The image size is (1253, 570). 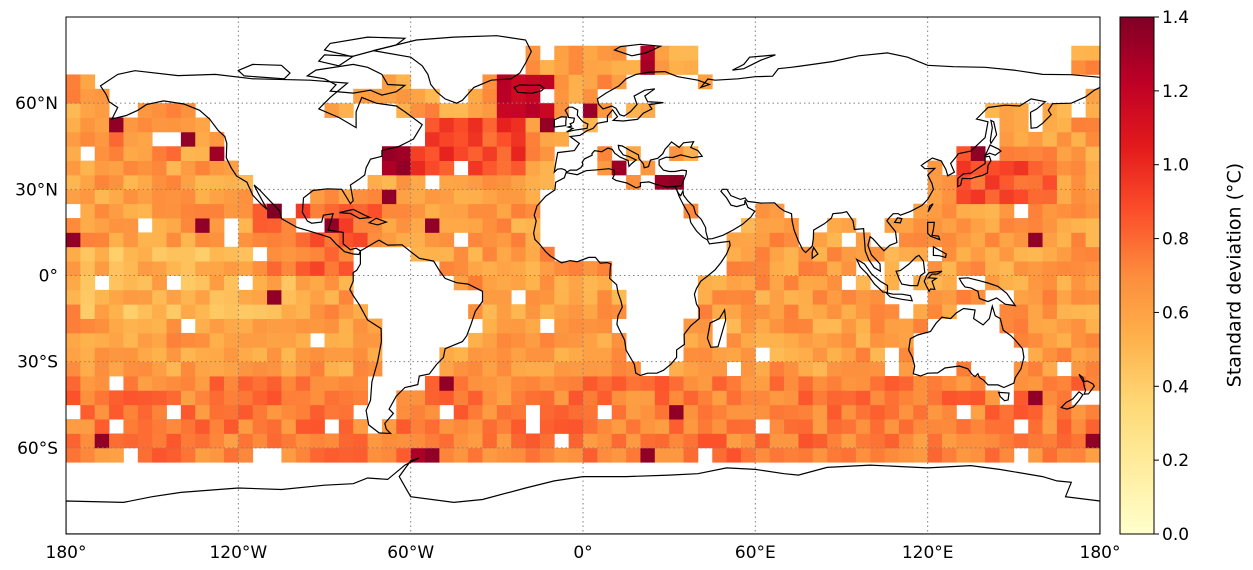 I want to click on x-tick-label: 180°, so click(x=1100, y=553).